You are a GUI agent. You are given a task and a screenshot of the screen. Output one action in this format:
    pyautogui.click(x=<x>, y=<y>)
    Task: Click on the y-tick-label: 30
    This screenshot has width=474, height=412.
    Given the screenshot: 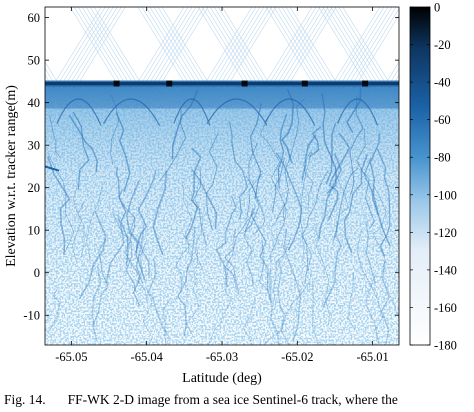 What is the action you would take?
    pyautogui.click(x=34, y=146)
    